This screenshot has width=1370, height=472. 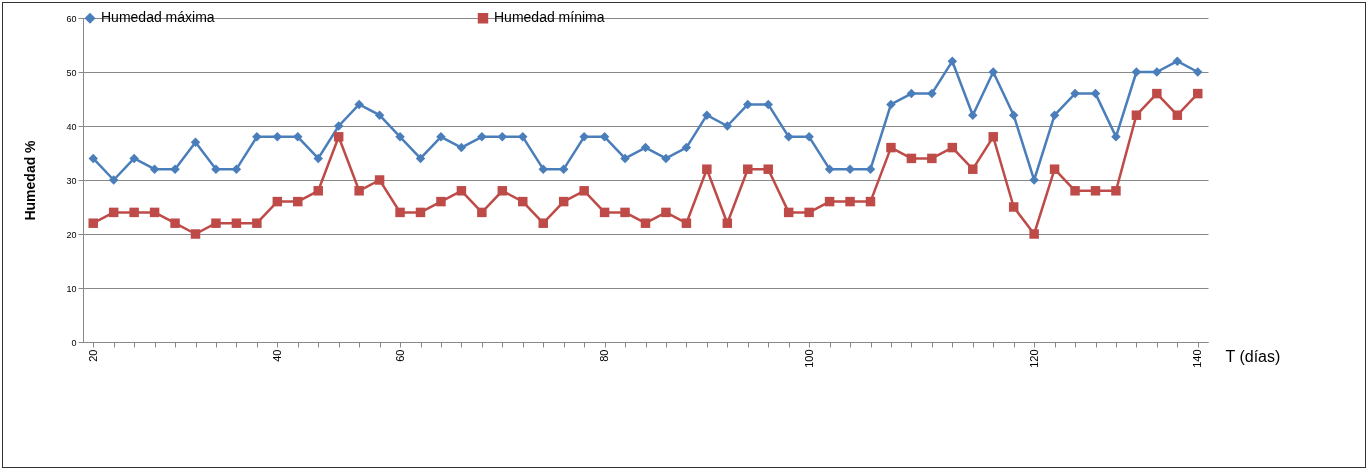 What do you see at coordinates (74, 342) in the screenshot?
I see `y-tick-label: 0` at bounding box center [74, 342].